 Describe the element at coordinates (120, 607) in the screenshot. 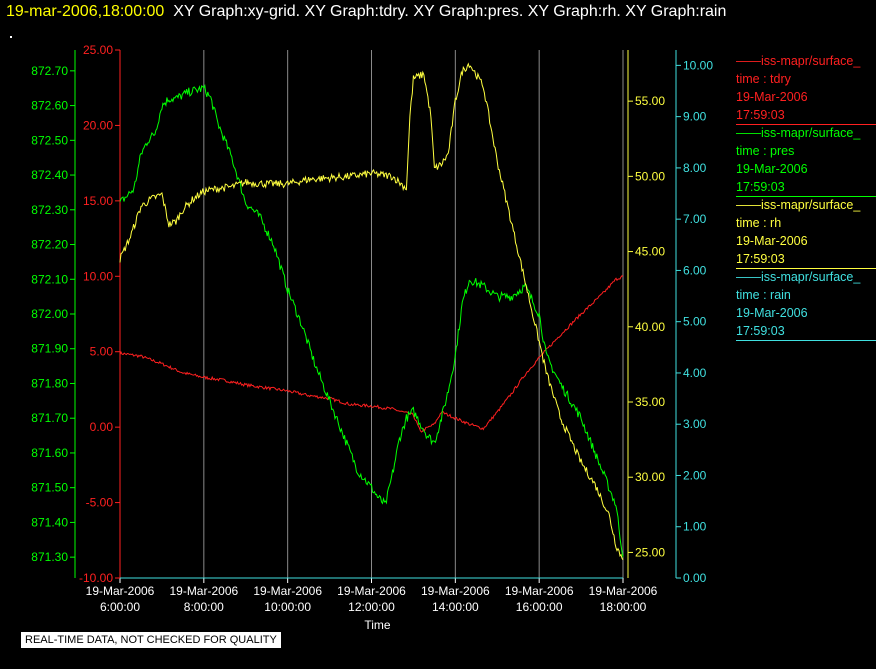

I see `x-tick-label: 6:00:00` at that location.